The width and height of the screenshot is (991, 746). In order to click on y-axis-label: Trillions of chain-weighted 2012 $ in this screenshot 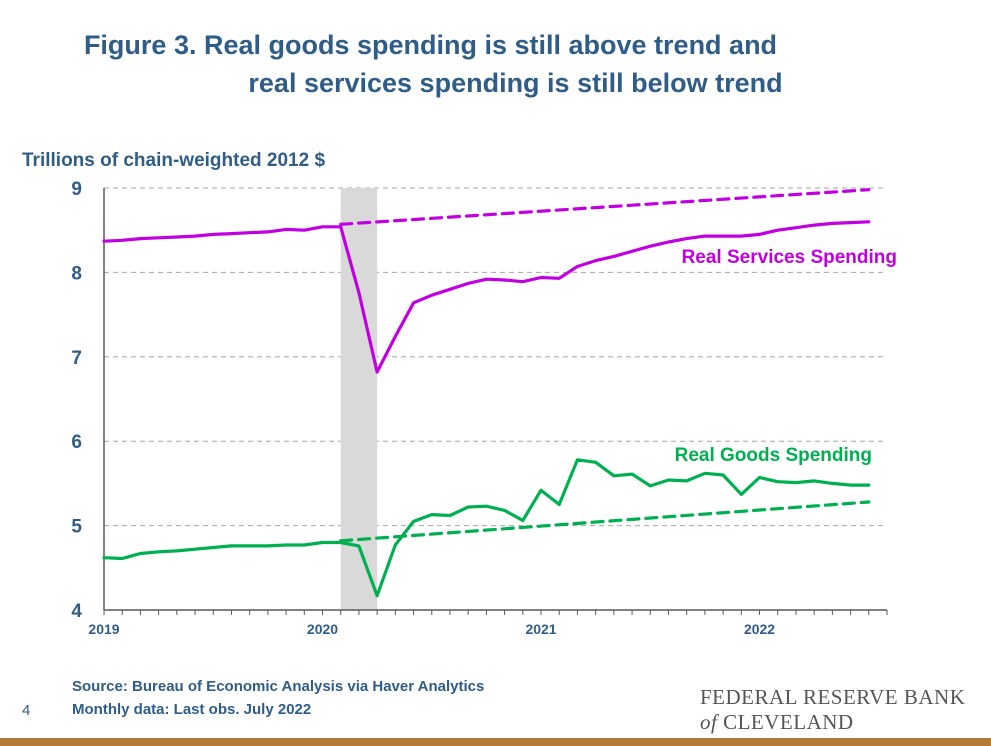, I will do `click(173, 160)`.